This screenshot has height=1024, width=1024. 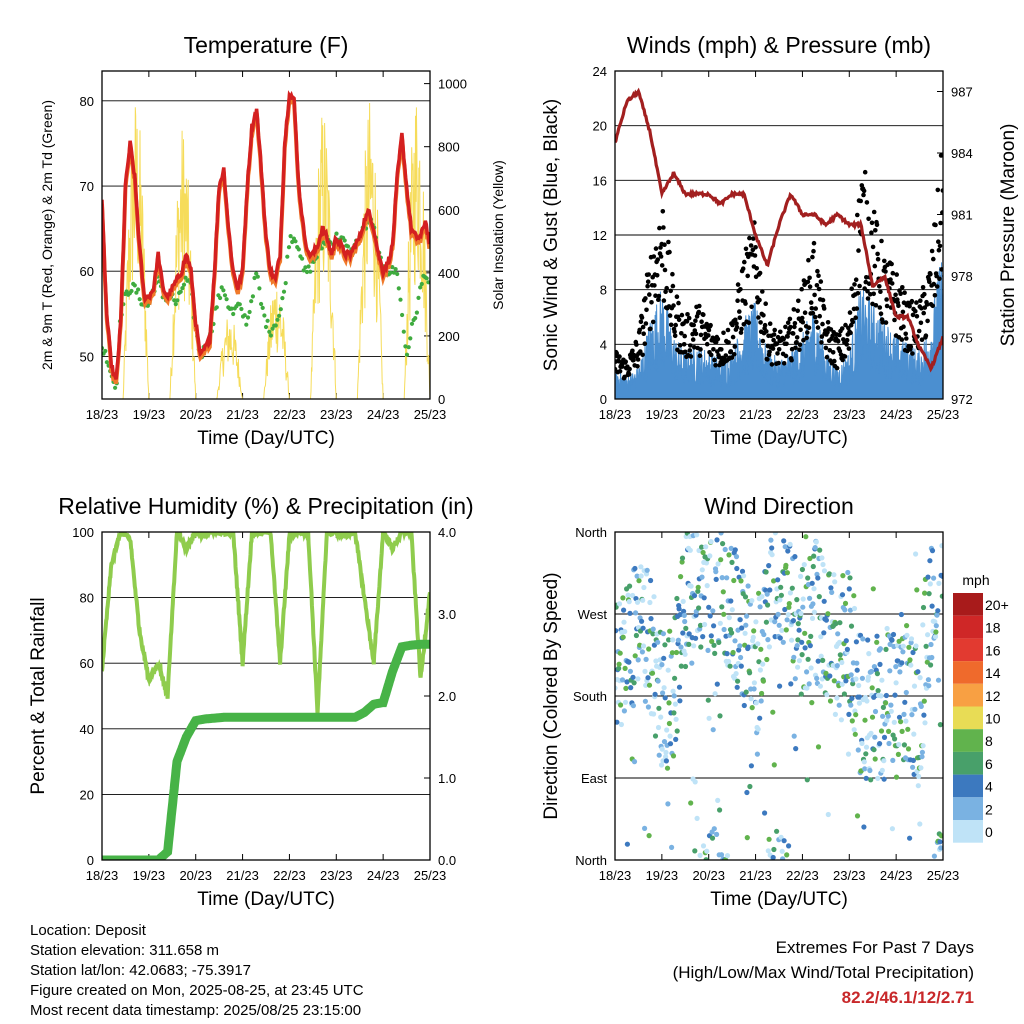 What do you see at coordinates (593, 614) in the screenshot?
I see `y-tick-label: West` at bounding box center [593, 614].